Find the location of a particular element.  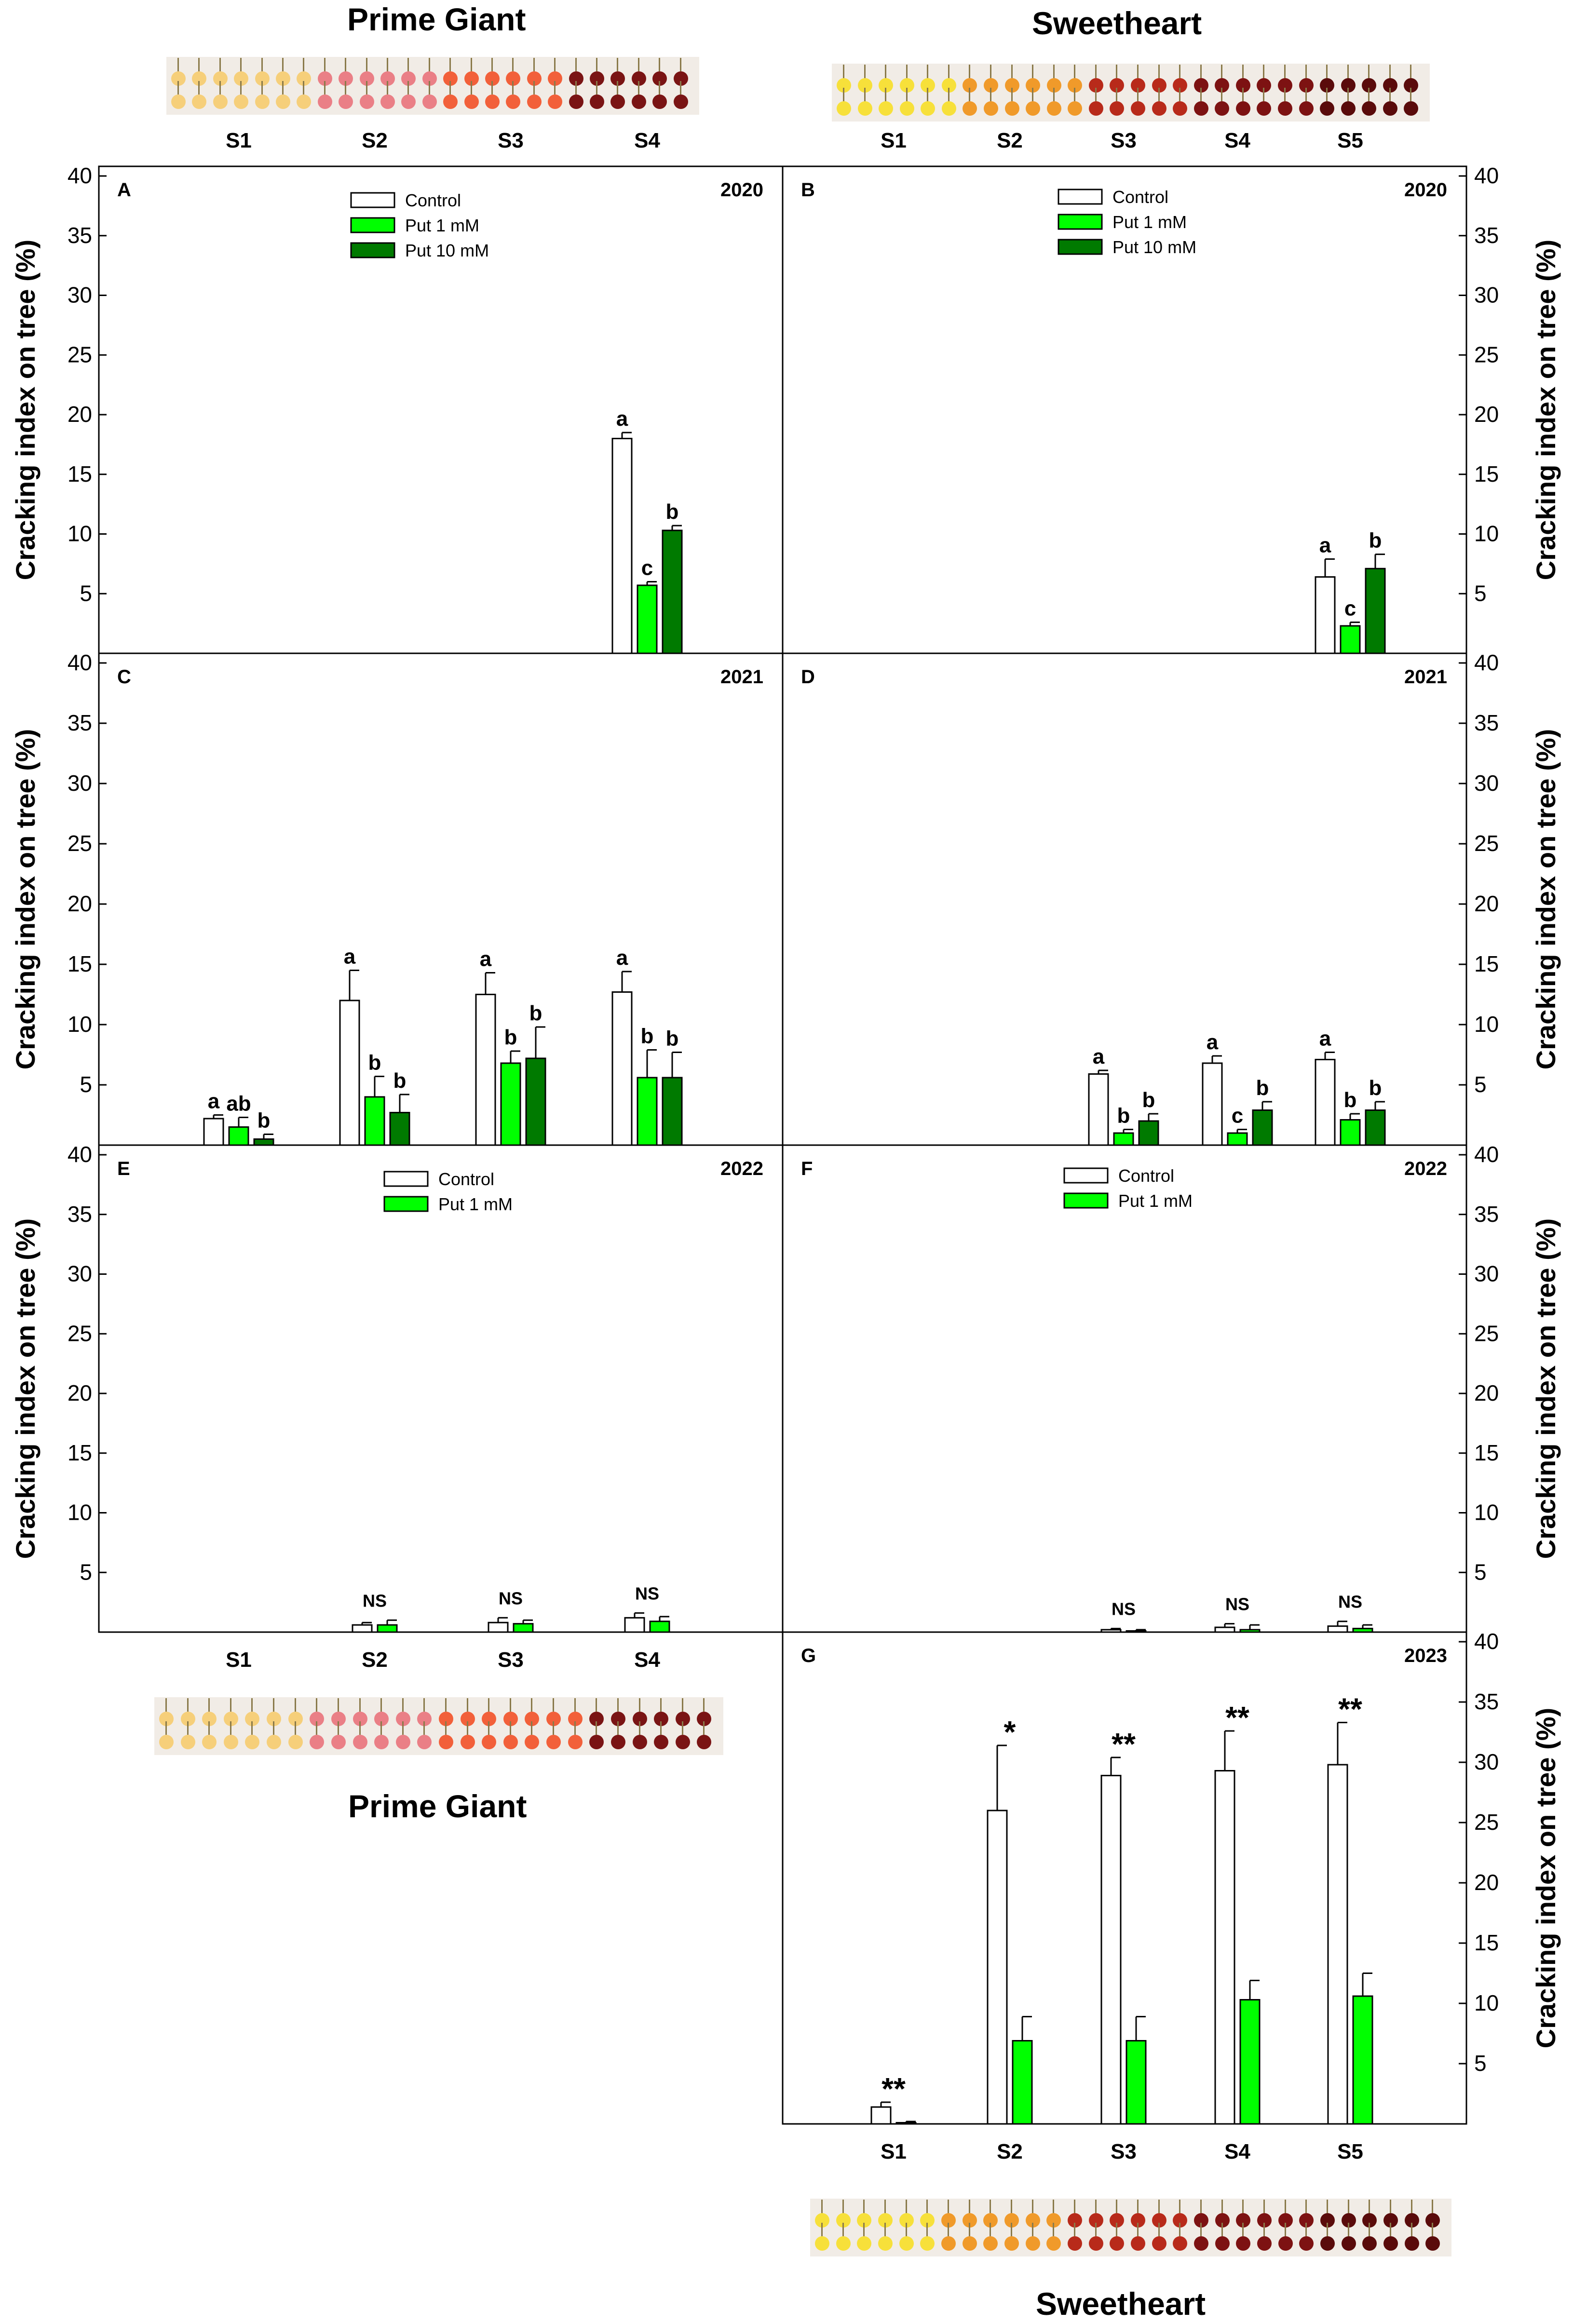

legend-label: Put 10 mM is located at coordinates (447, 250).